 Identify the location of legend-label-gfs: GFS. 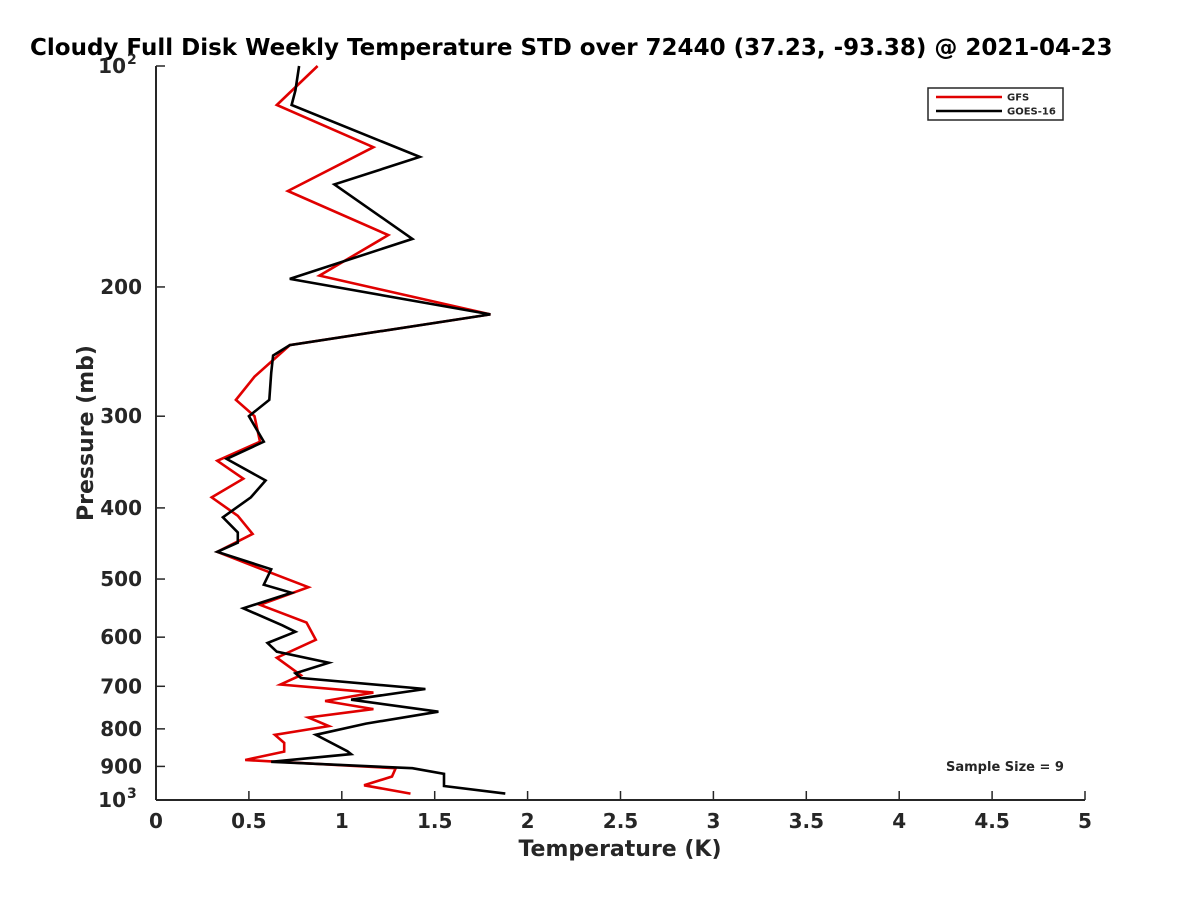
(1018, 98).